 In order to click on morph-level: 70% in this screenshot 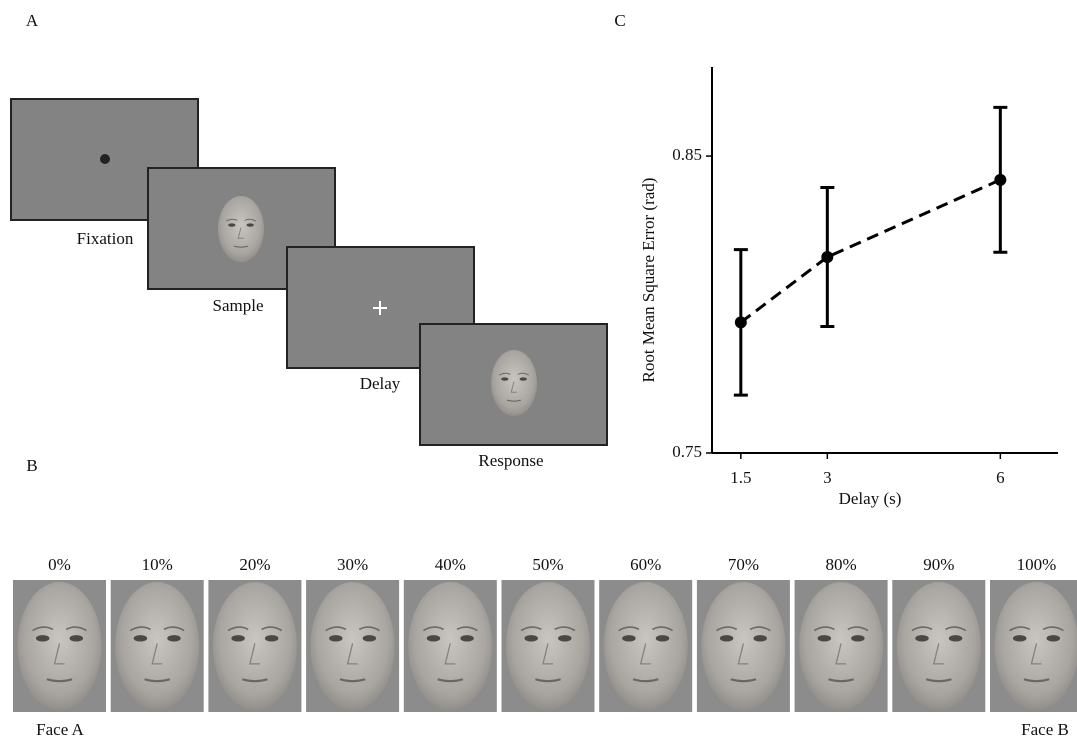, I will do `click(743, 564)`.